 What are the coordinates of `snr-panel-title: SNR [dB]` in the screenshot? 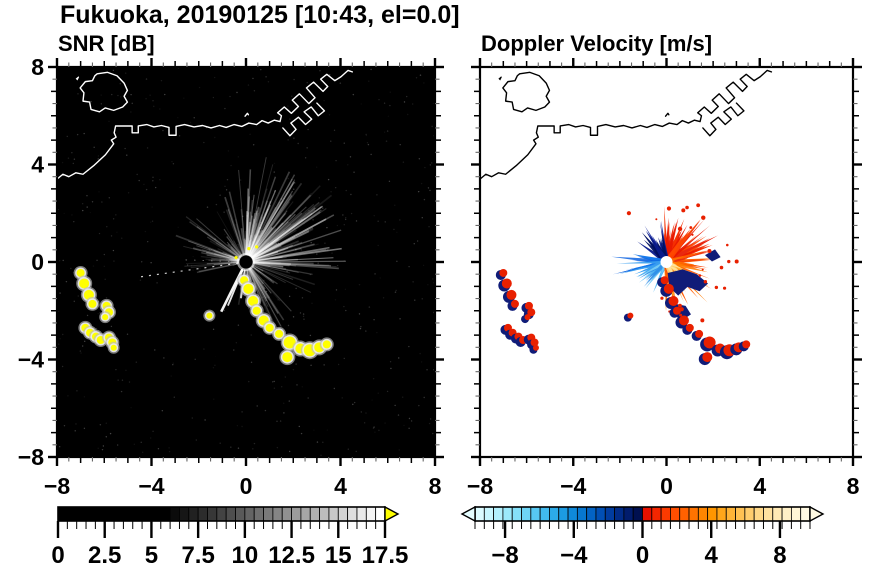 It's located at (106, 43).